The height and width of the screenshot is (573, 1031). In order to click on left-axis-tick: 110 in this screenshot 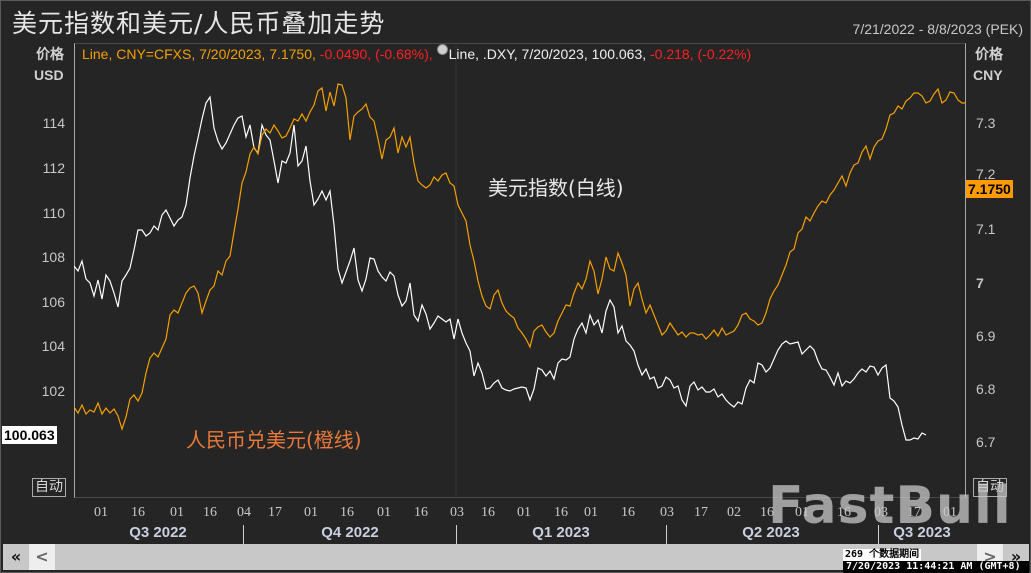, I will do `click(53, 213)`.